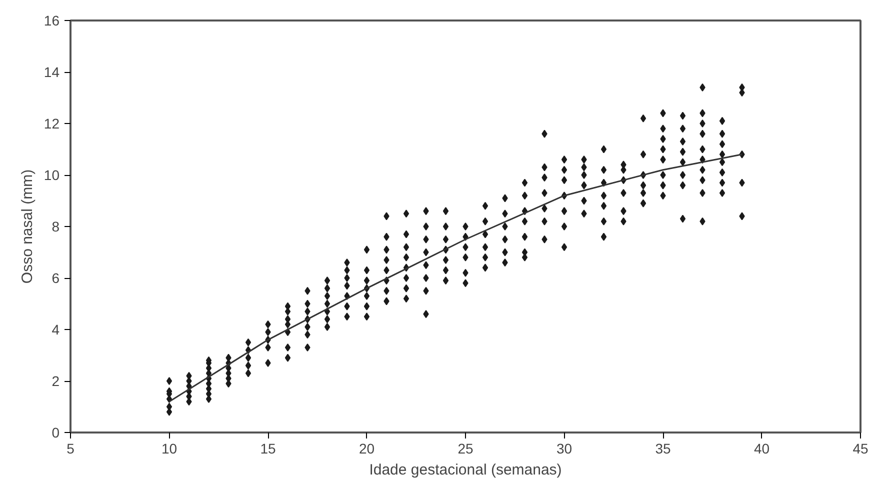 The width and height of the screenshot is (880, 492). What do you see at coordinates (52, 72) in the screenshot?
I see `y-tick-label: 14` at bounding box center [52, 72].